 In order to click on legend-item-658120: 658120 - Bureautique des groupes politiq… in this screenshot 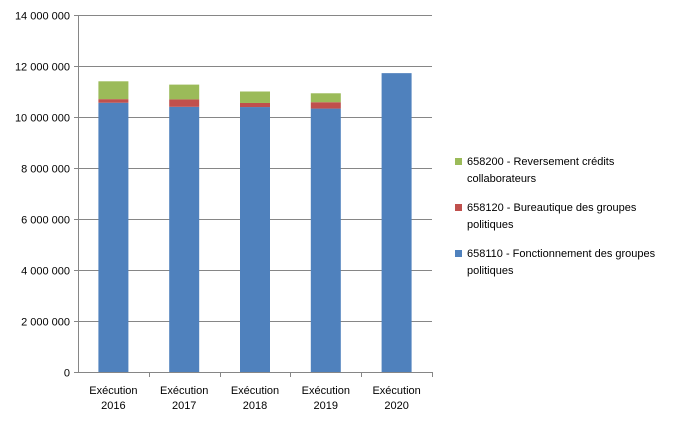, I will do `click(567, 217)`.